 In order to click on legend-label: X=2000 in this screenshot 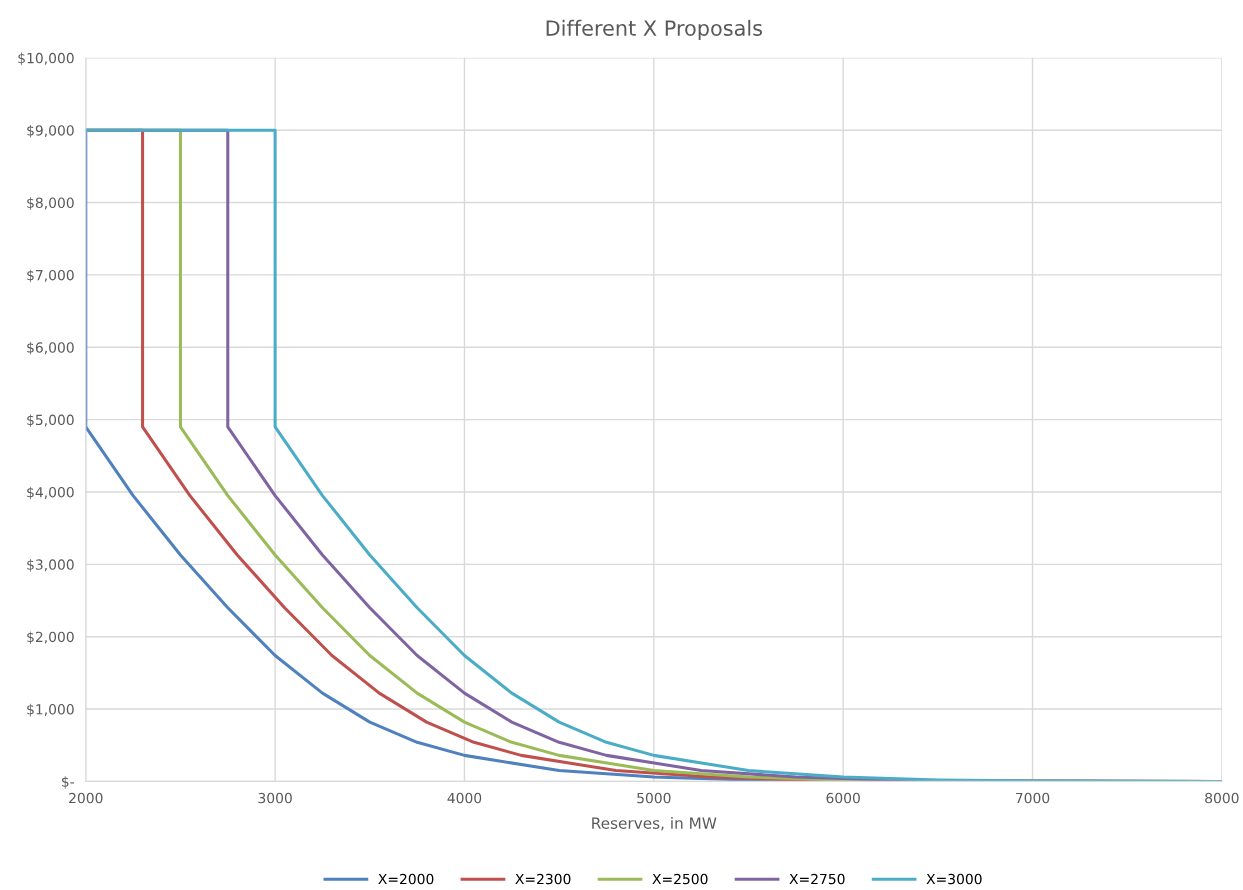, I will do `click(406, 879)`.